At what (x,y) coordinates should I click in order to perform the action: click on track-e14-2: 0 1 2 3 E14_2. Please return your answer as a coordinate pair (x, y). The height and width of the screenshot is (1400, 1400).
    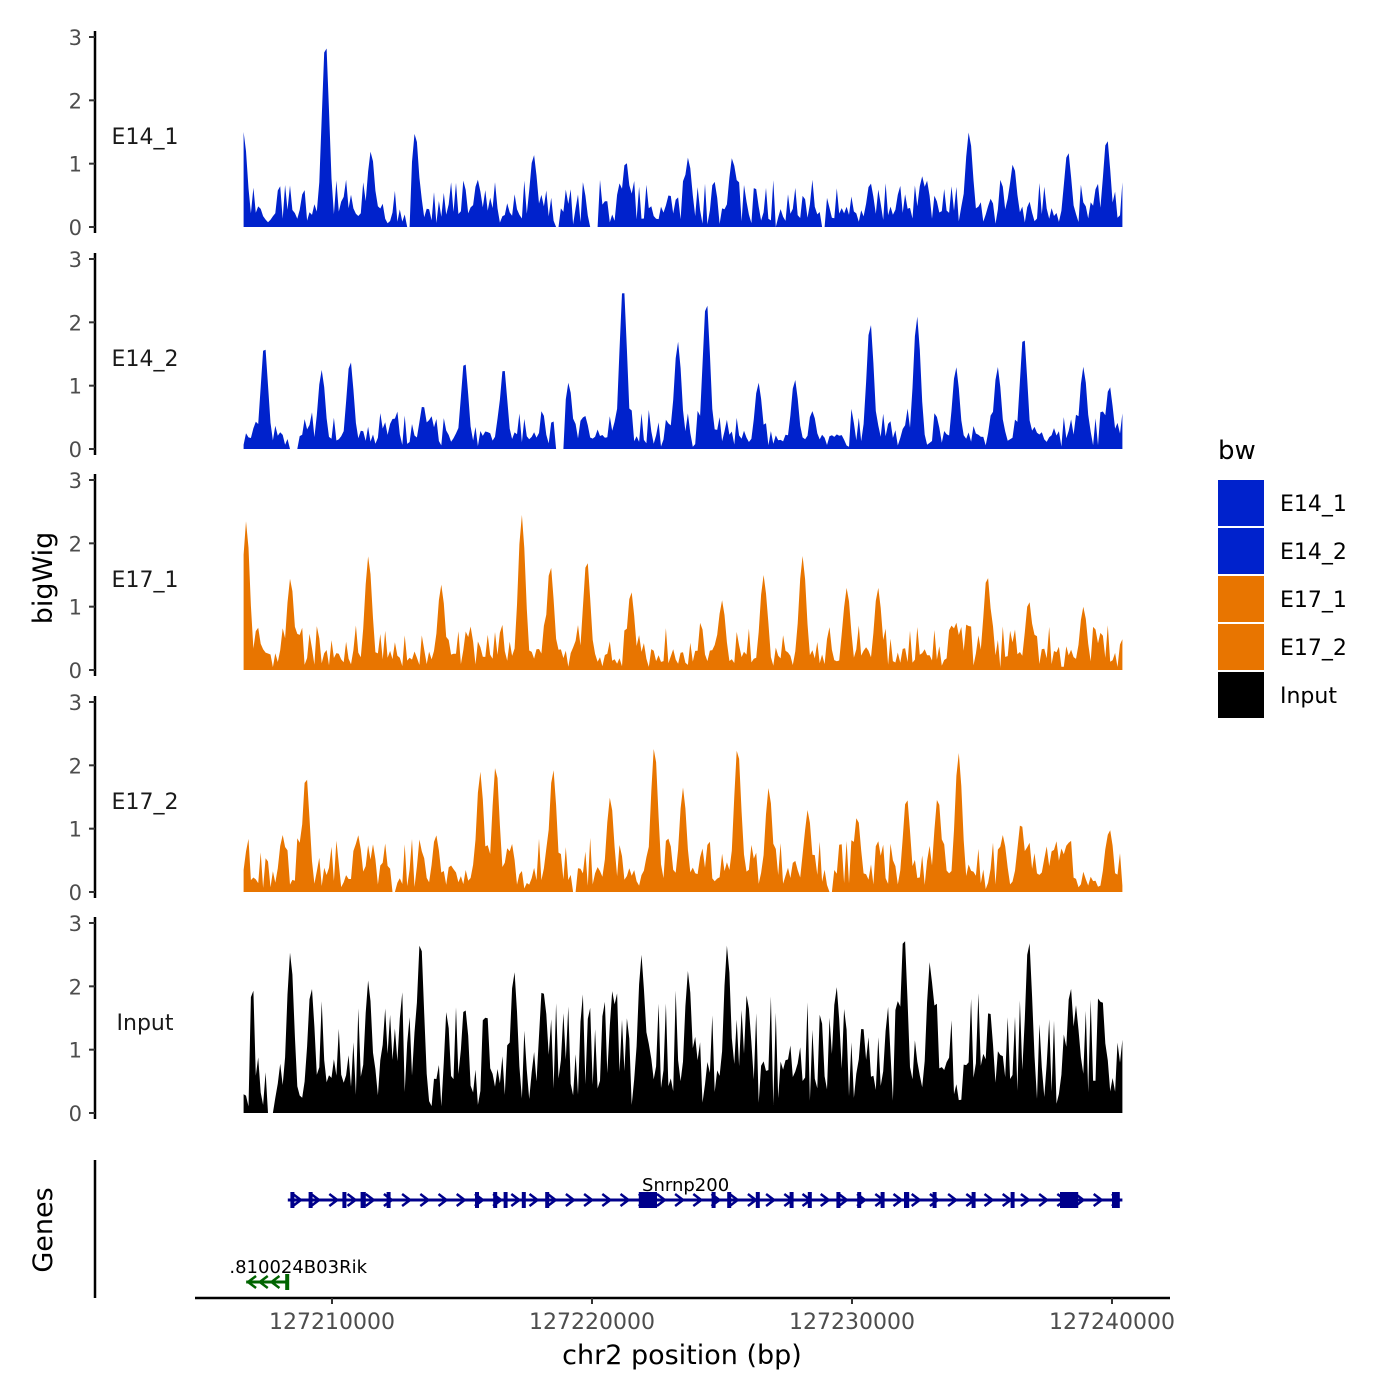
    Looking at the image, I should click on (596, 355).